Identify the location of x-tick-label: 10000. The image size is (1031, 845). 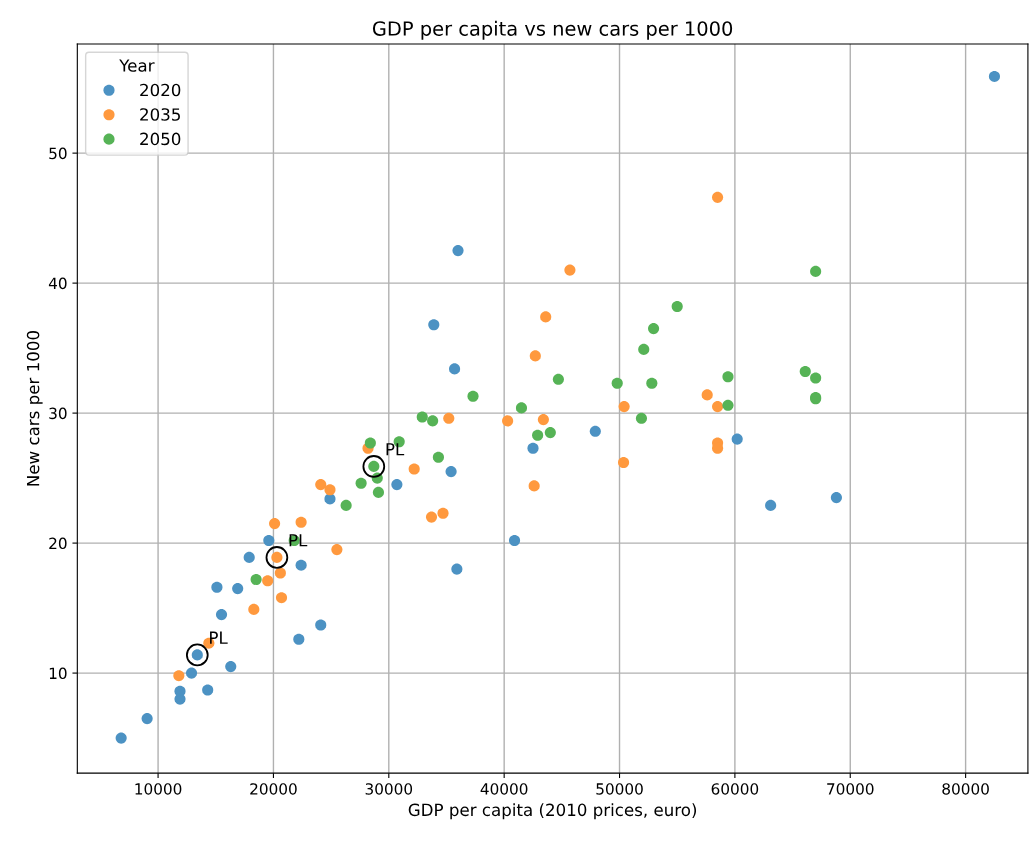
(158, 789).